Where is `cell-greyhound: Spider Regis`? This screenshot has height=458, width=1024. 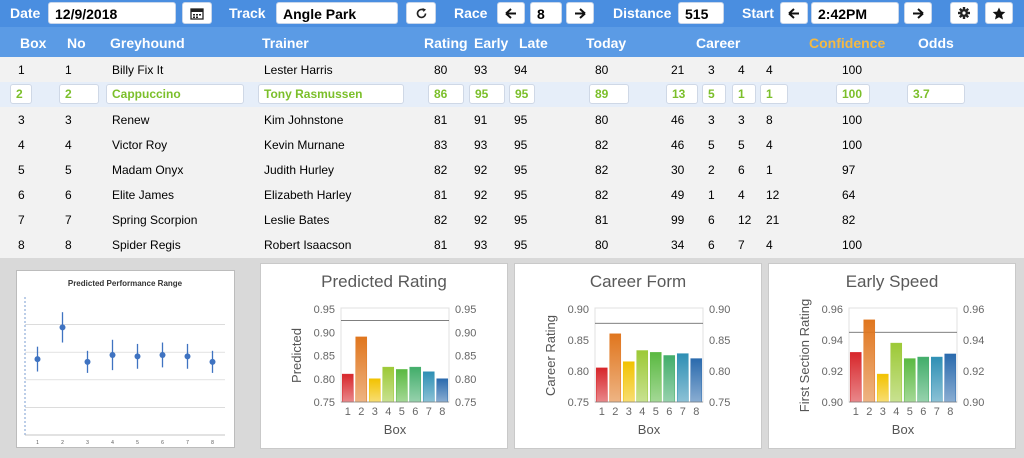 cell-greyhound: Spider Regis is located at coordinates (146, 245).